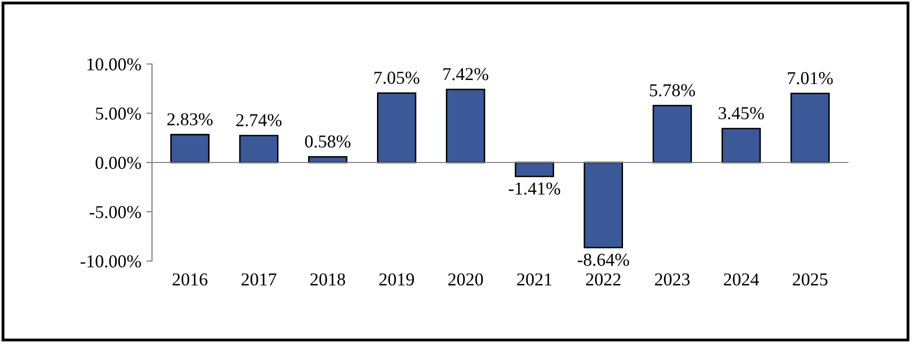  I want to click on y-tick-label: 10.00%, so click(114, 64).